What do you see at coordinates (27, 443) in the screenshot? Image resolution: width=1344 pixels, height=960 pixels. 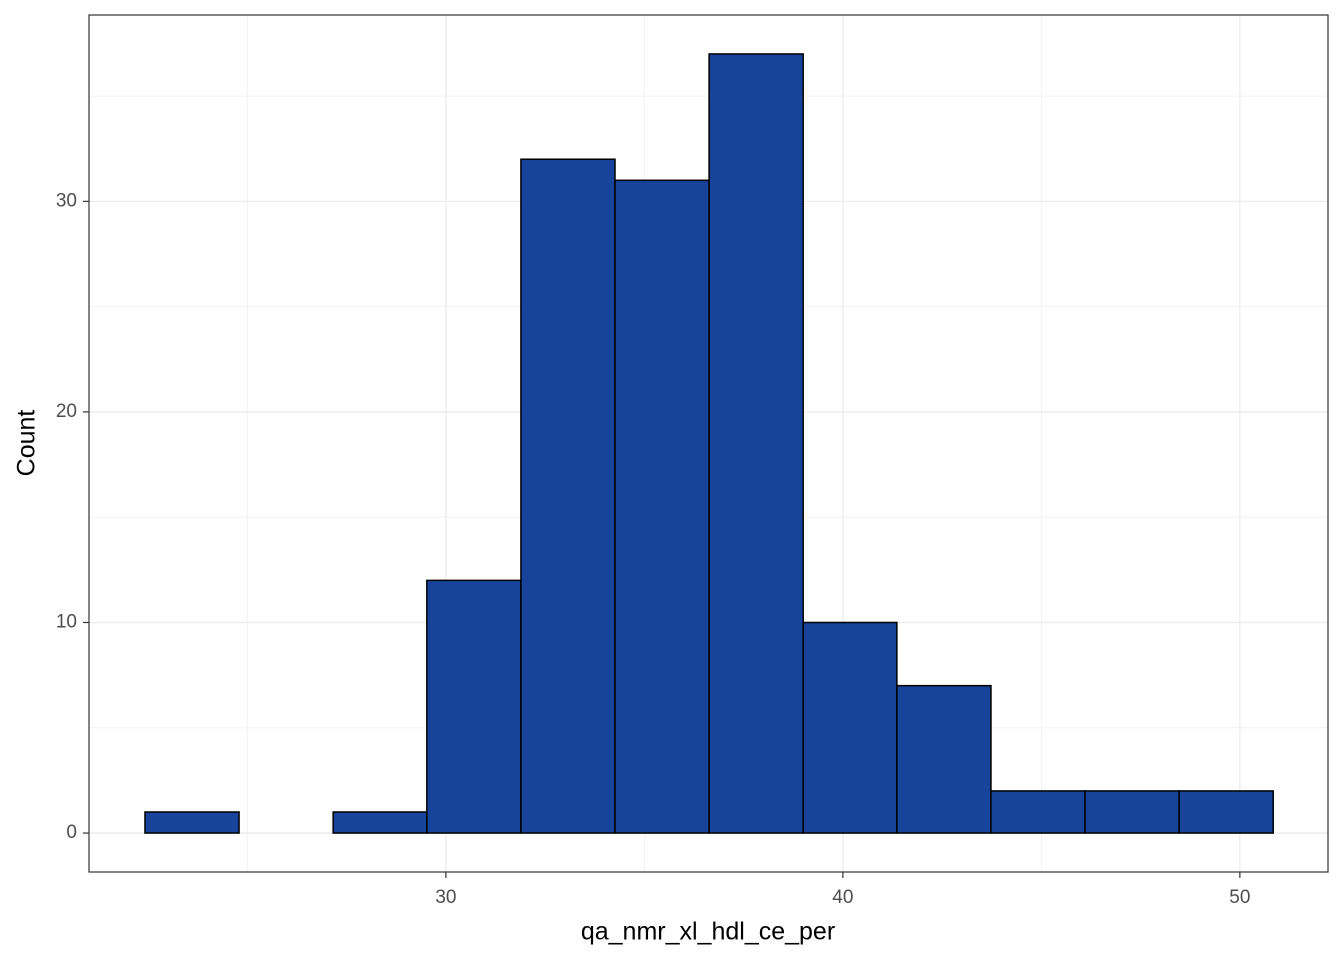 I see `y-axis-title: Count` at bounding box center [27, 443].